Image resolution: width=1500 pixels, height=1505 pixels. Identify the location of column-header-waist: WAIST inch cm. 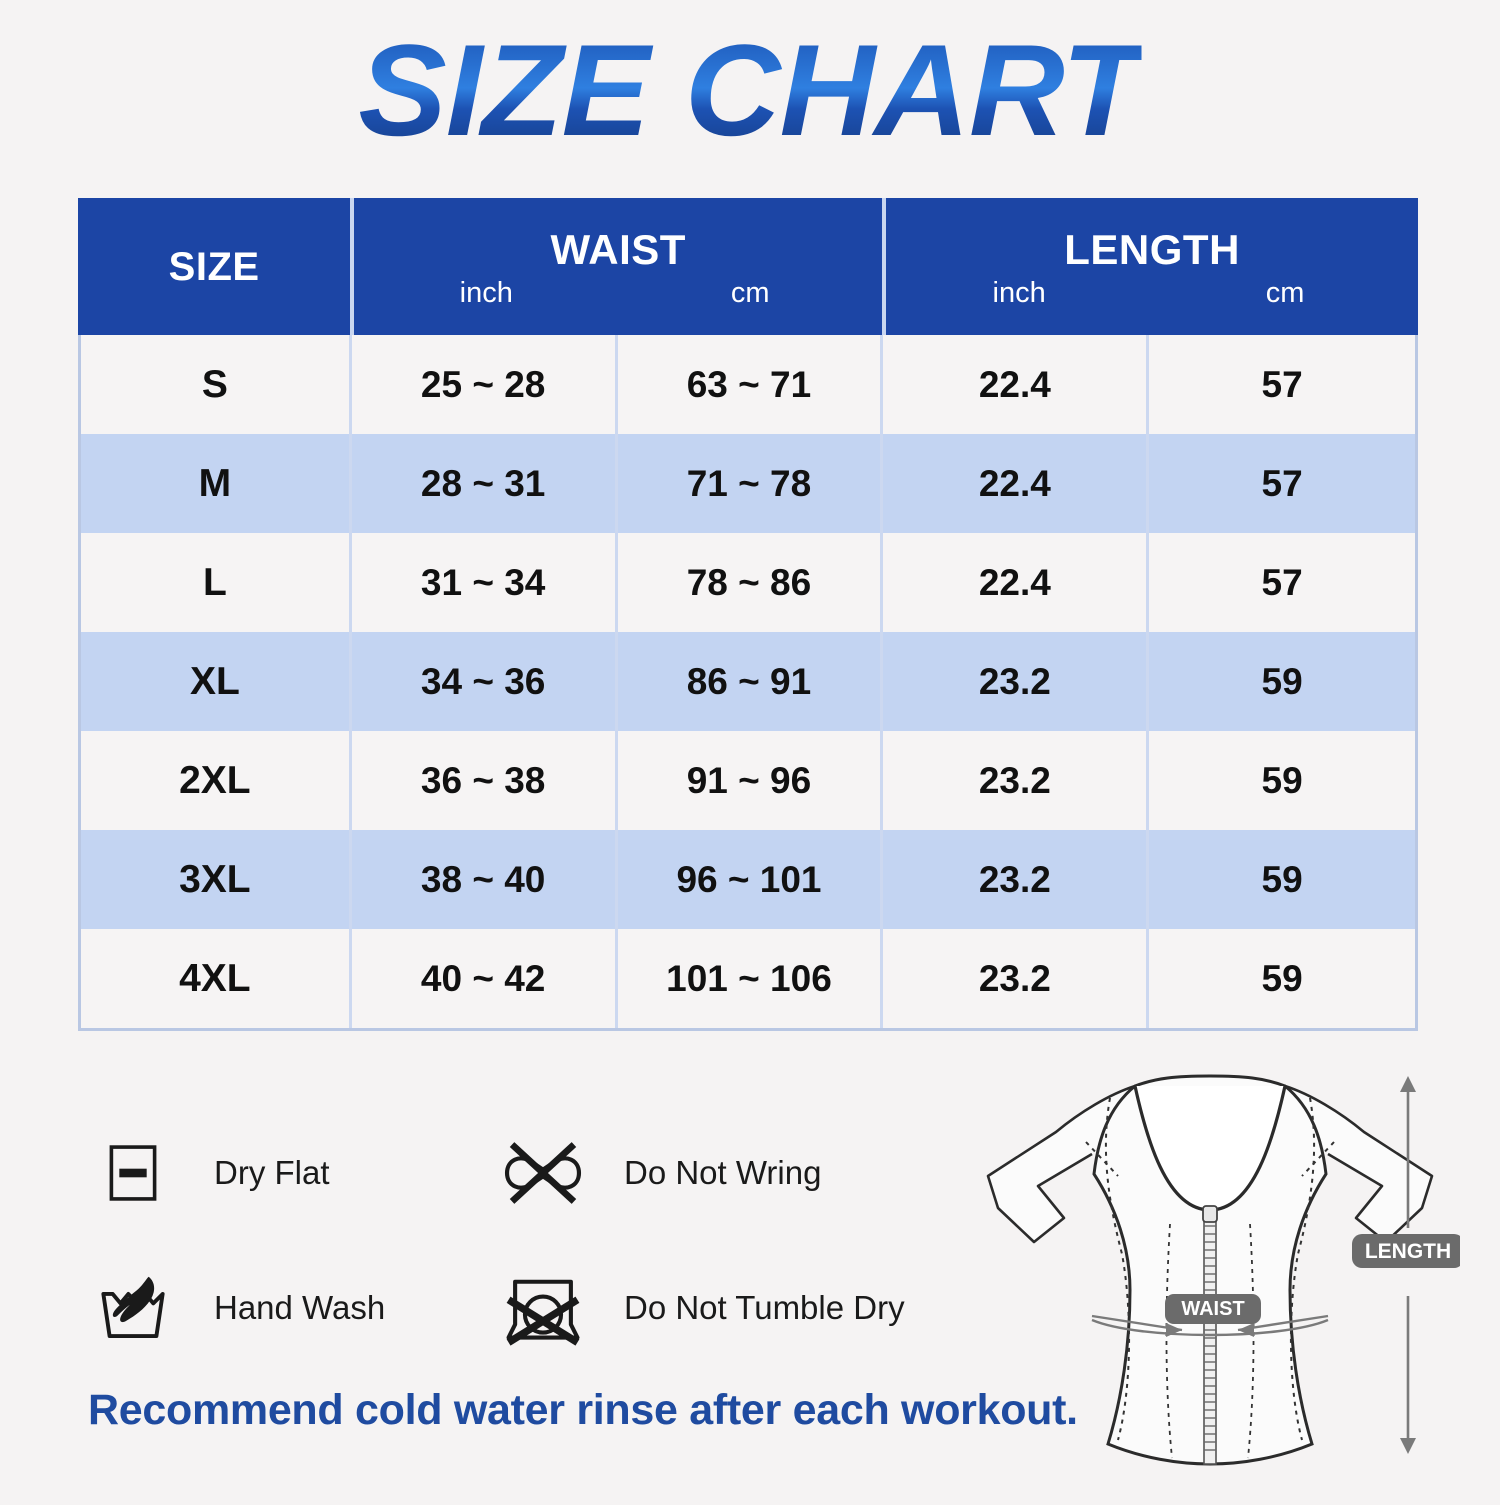
(620, 266).